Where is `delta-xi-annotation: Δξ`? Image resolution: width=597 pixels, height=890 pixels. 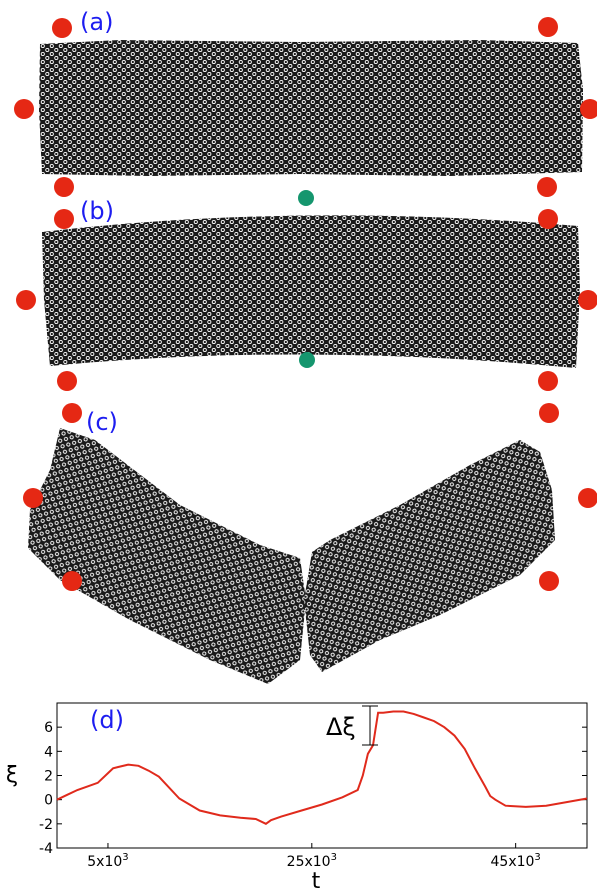
delta-xi-annotation: Δξ is located at coordinates (341, 727).